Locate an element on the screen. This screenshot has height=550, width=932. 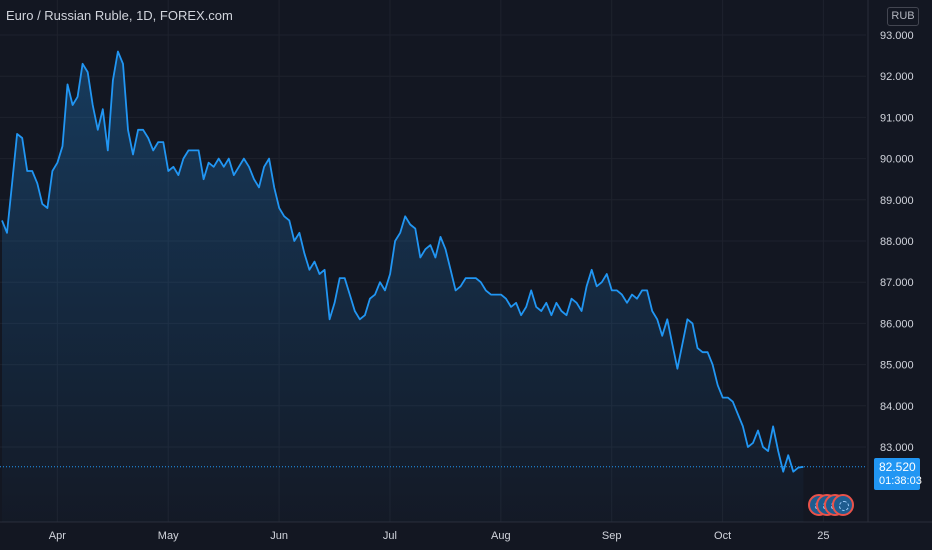
y-tick-label: 86.000 is located at coordinates (897, 324).